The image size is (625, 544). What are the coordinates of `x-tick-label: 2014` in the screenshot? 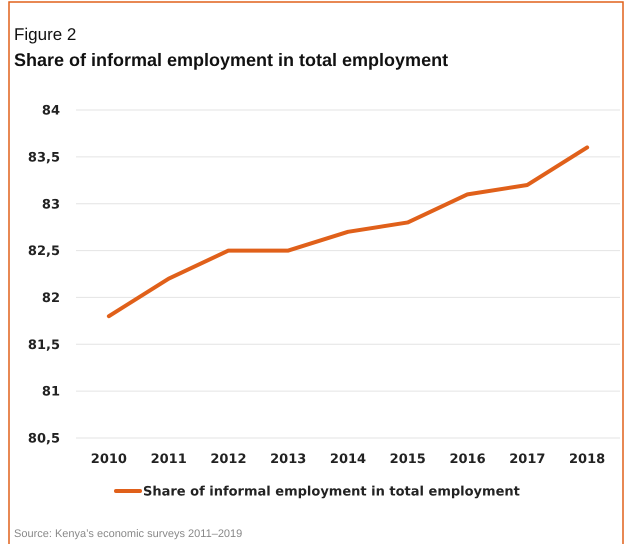 It's located at (348, 459).